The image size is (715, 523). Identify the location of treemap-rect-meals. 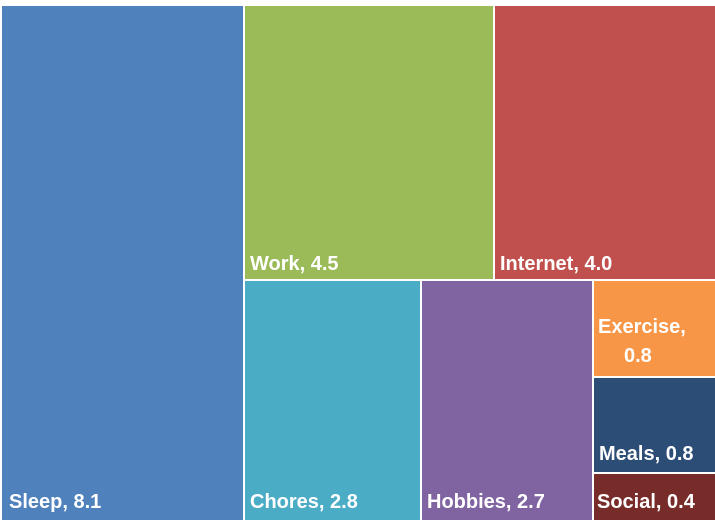
(654, 425).